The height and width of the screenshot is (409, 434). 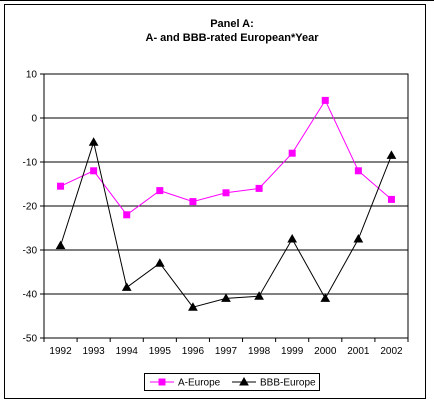 What do you see at coordinates (358, 351) in the screenshot?
I see `x-tick-label: 2001` at bounding box center [358, 351].